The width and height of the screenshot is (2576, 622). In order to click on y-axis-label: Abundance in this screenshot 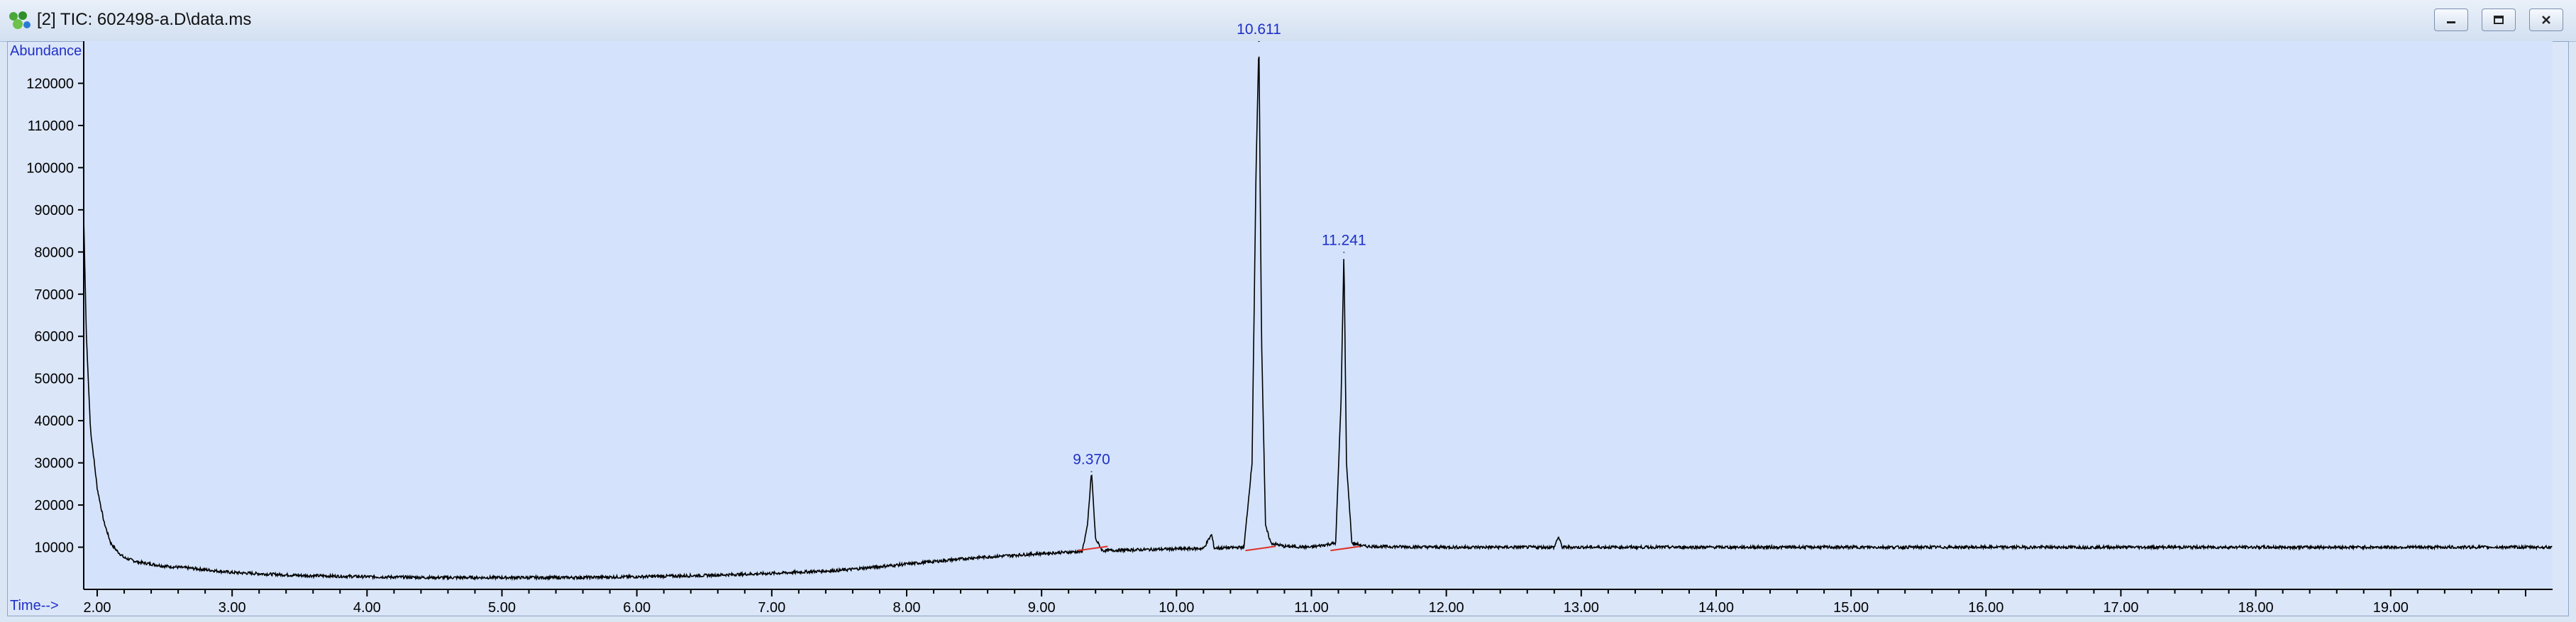, I will do `click(46, 51)`.